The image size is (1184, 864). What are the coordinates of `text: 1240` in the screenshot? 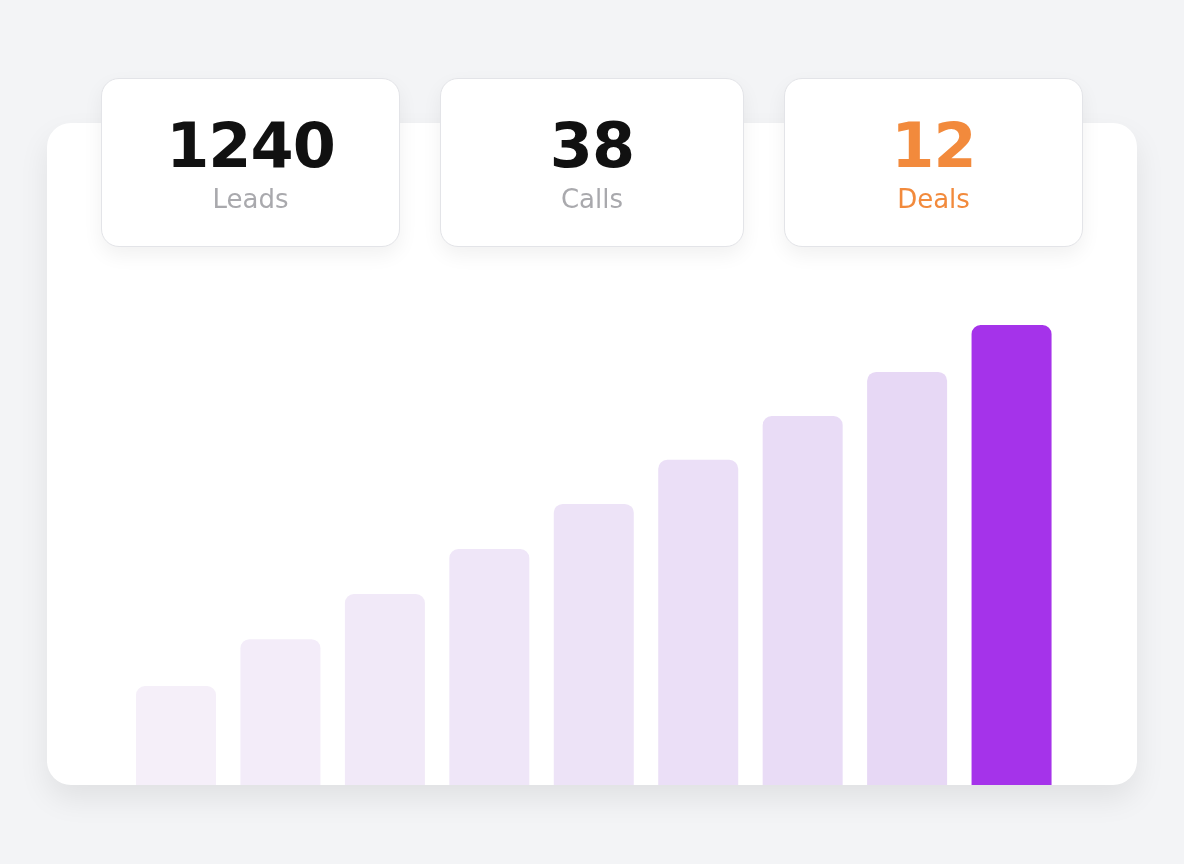 It's located at (250, 145).